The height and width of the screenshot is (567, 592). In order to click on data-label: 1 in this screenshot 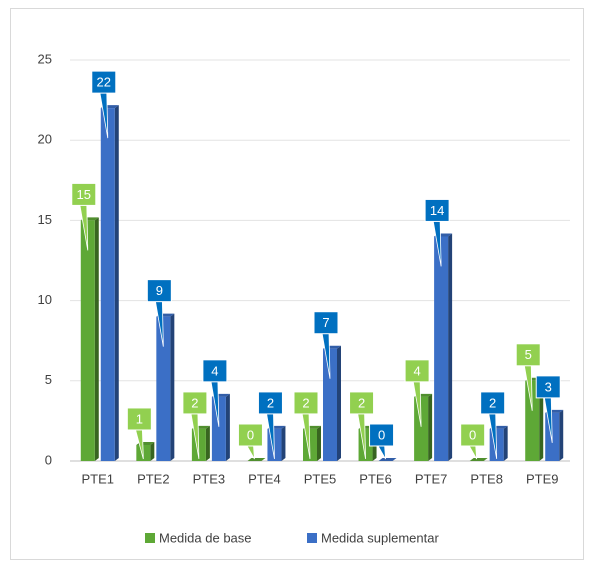, I will do `click(139, 433)`.